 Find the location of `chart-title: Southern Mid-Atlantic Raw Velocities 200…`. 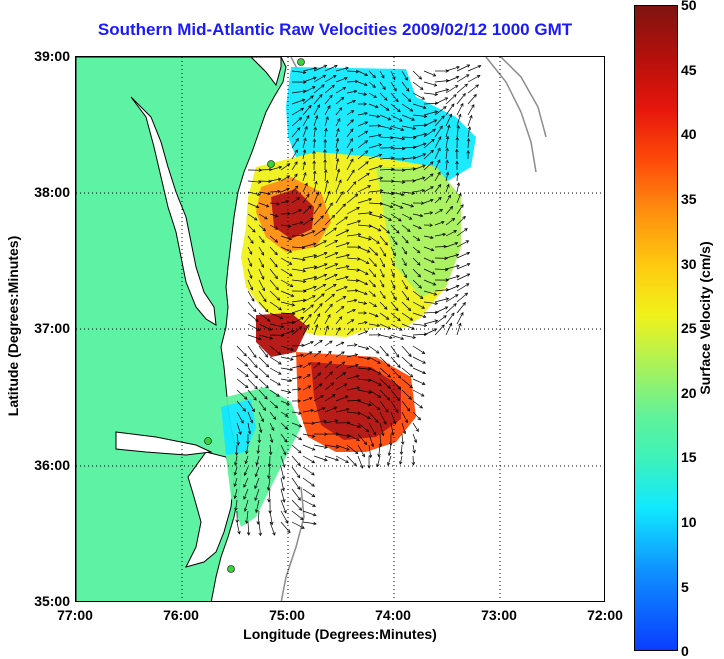

chart-title: Southern Mid-Atlantic Raw Velocities 200… is located at coordinates (335, 29).